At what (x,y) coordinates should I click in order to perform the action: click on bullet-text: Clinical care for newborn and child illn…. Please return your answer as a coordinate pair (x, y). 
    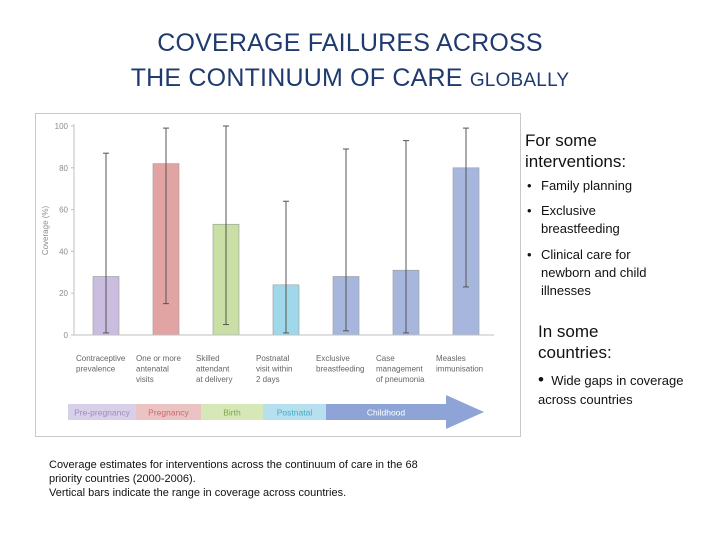
    Looking at the image, I should click on (594, 273).